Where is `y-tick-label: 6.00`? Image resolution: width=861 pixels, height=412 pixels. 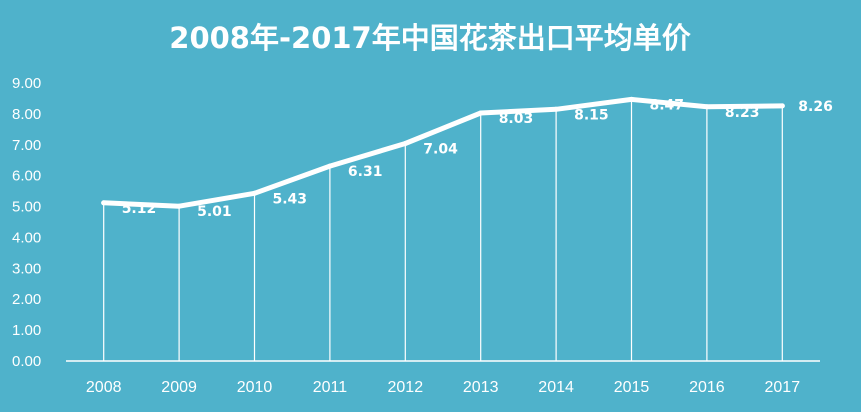 y-tick-label: 6.00 is located at coordinates (26, 176).